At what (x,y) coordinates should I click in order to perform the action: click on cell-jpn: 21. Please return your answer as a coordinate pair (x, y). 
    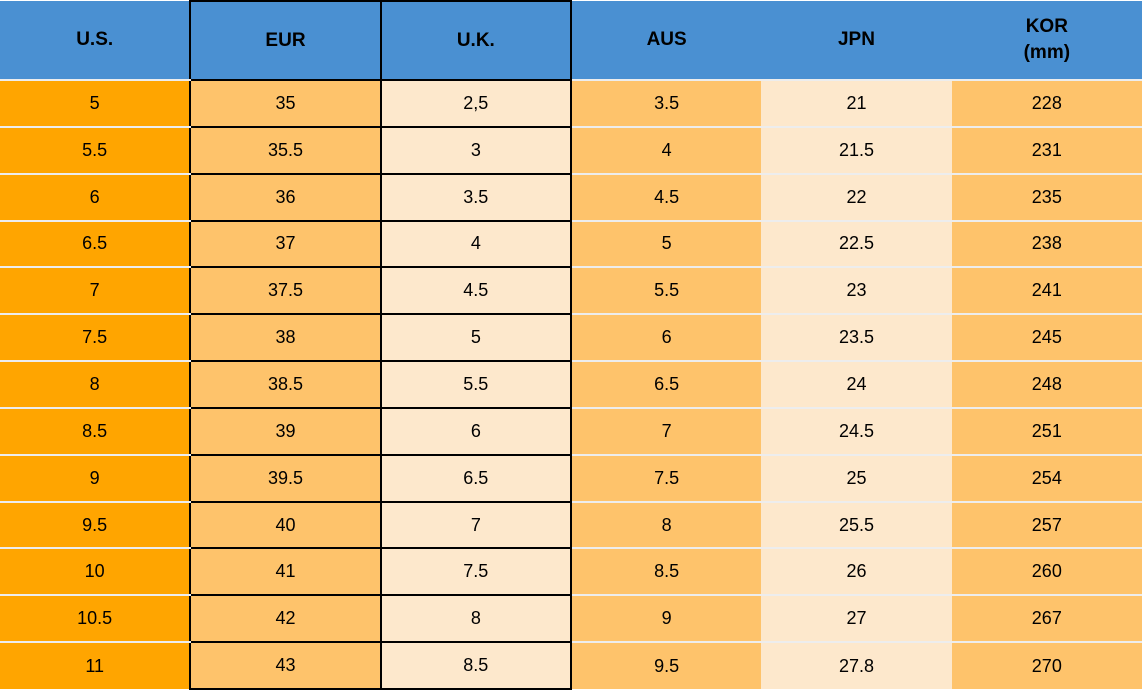
    Looking at the image, I should click on (856, 104).